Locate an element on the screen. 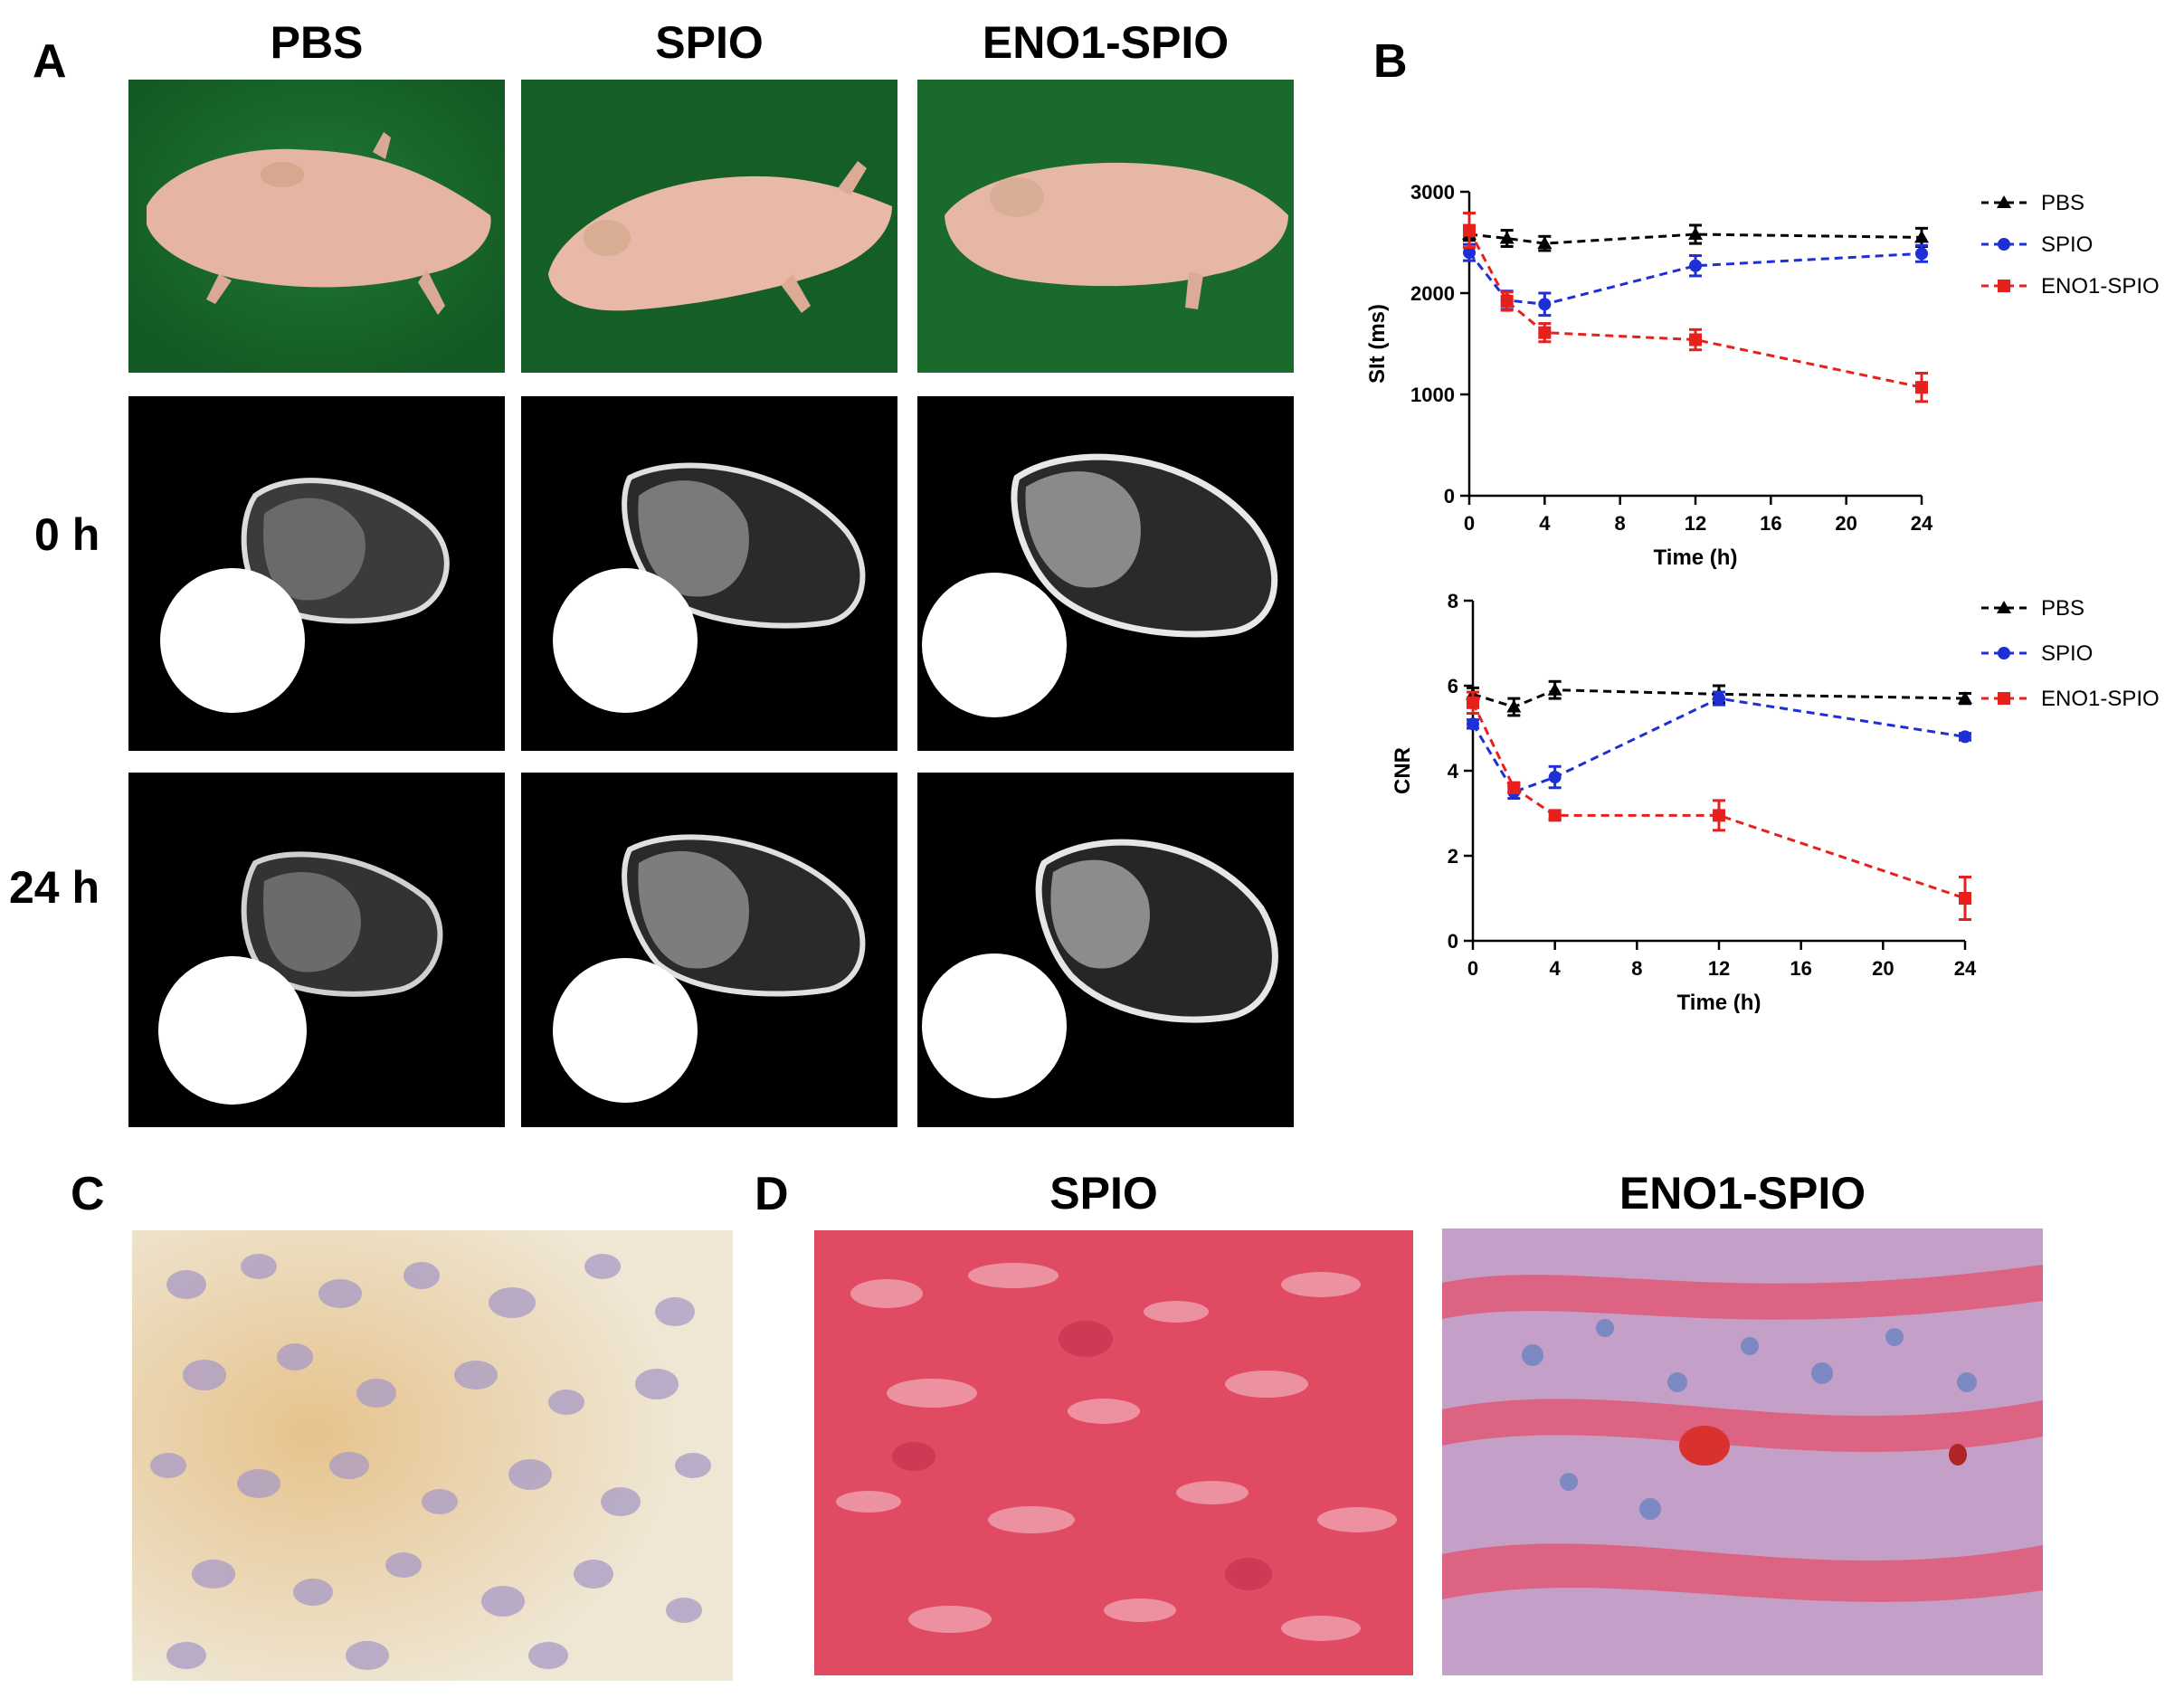 The width and height of the screenshot is (2184, 1698). mri-24h-spio is located at coordinates (709, 950).